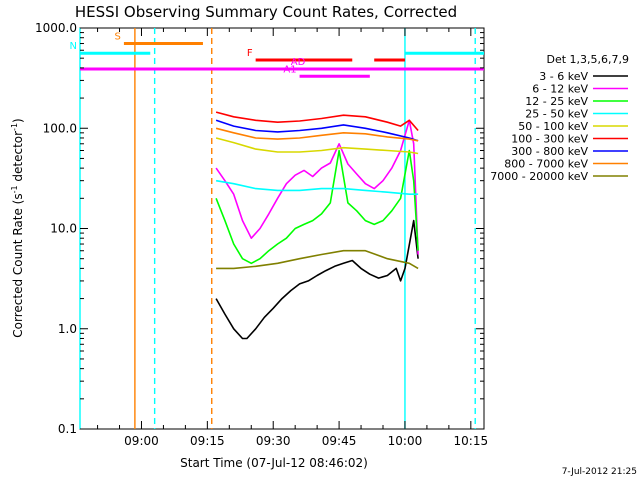 This screenshot has width=640, height=480. Describe the element at coordinates (63, 229) in the screenshot. I see `y-tick-label-2: 10.0` at that location.